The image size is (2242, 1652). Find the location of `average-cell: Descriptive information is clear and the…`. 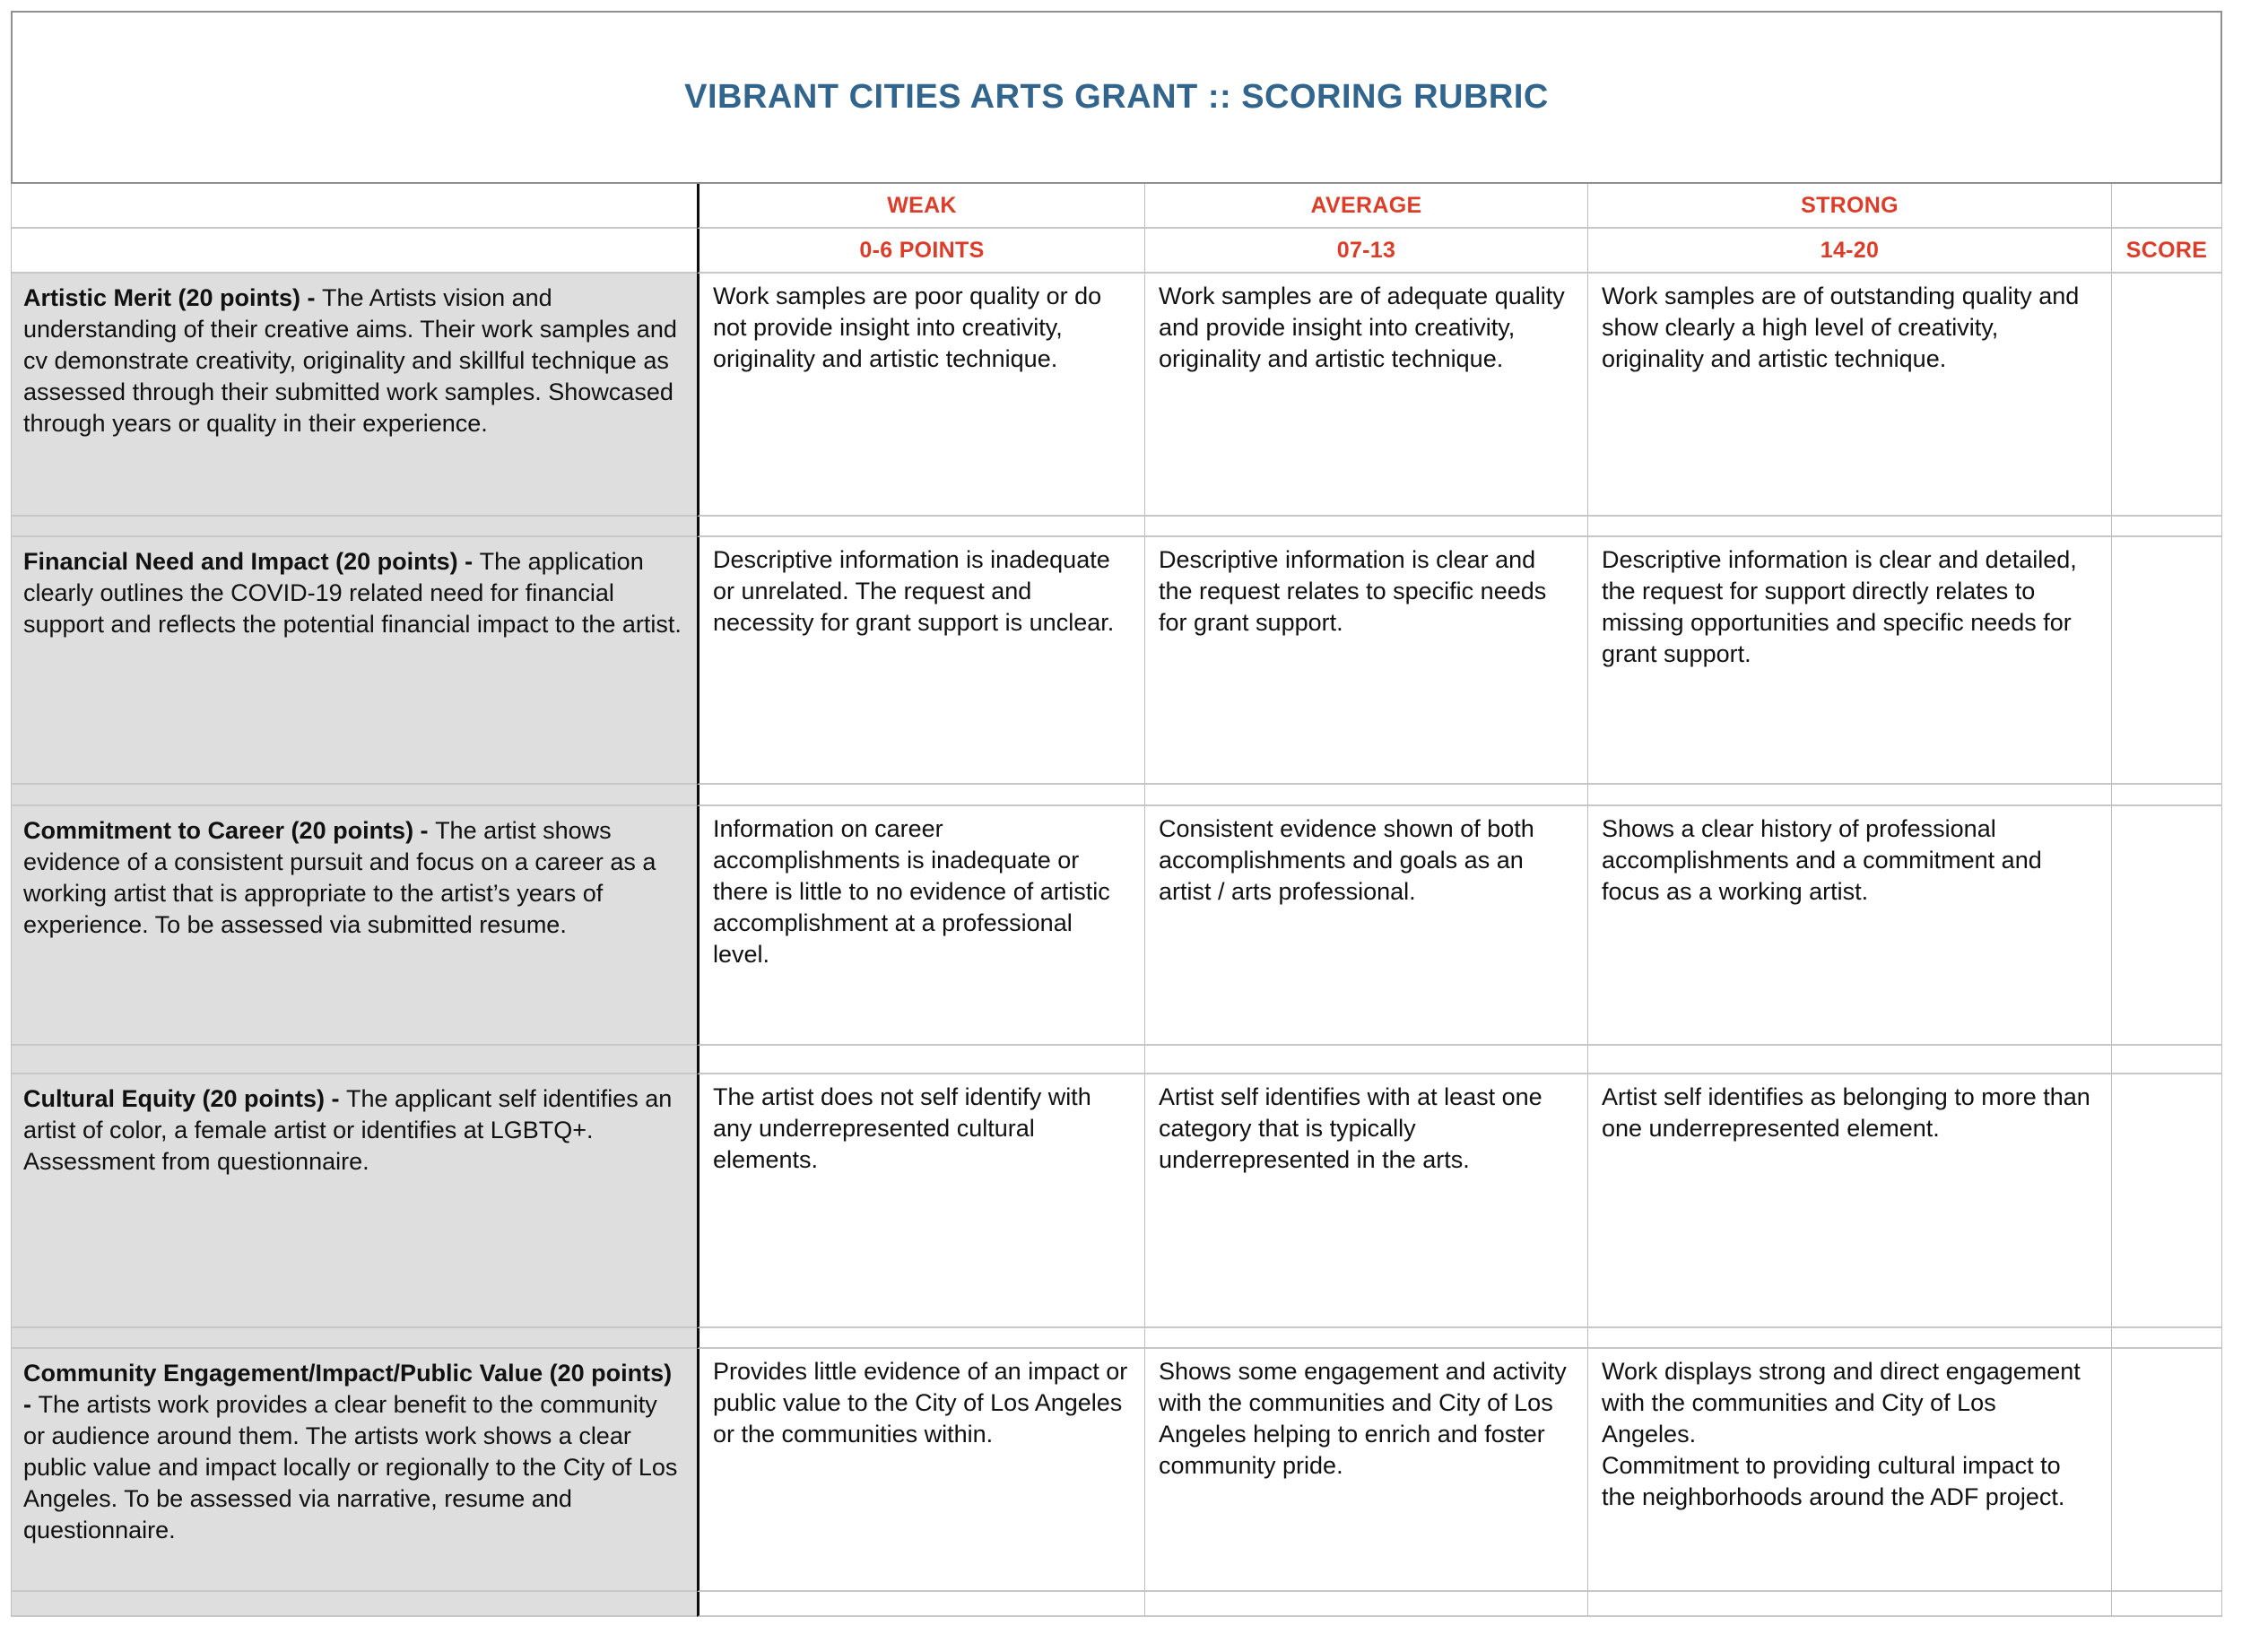

average-cell: Descriptive information is clear and the… is located at coordinates (1366, 661).